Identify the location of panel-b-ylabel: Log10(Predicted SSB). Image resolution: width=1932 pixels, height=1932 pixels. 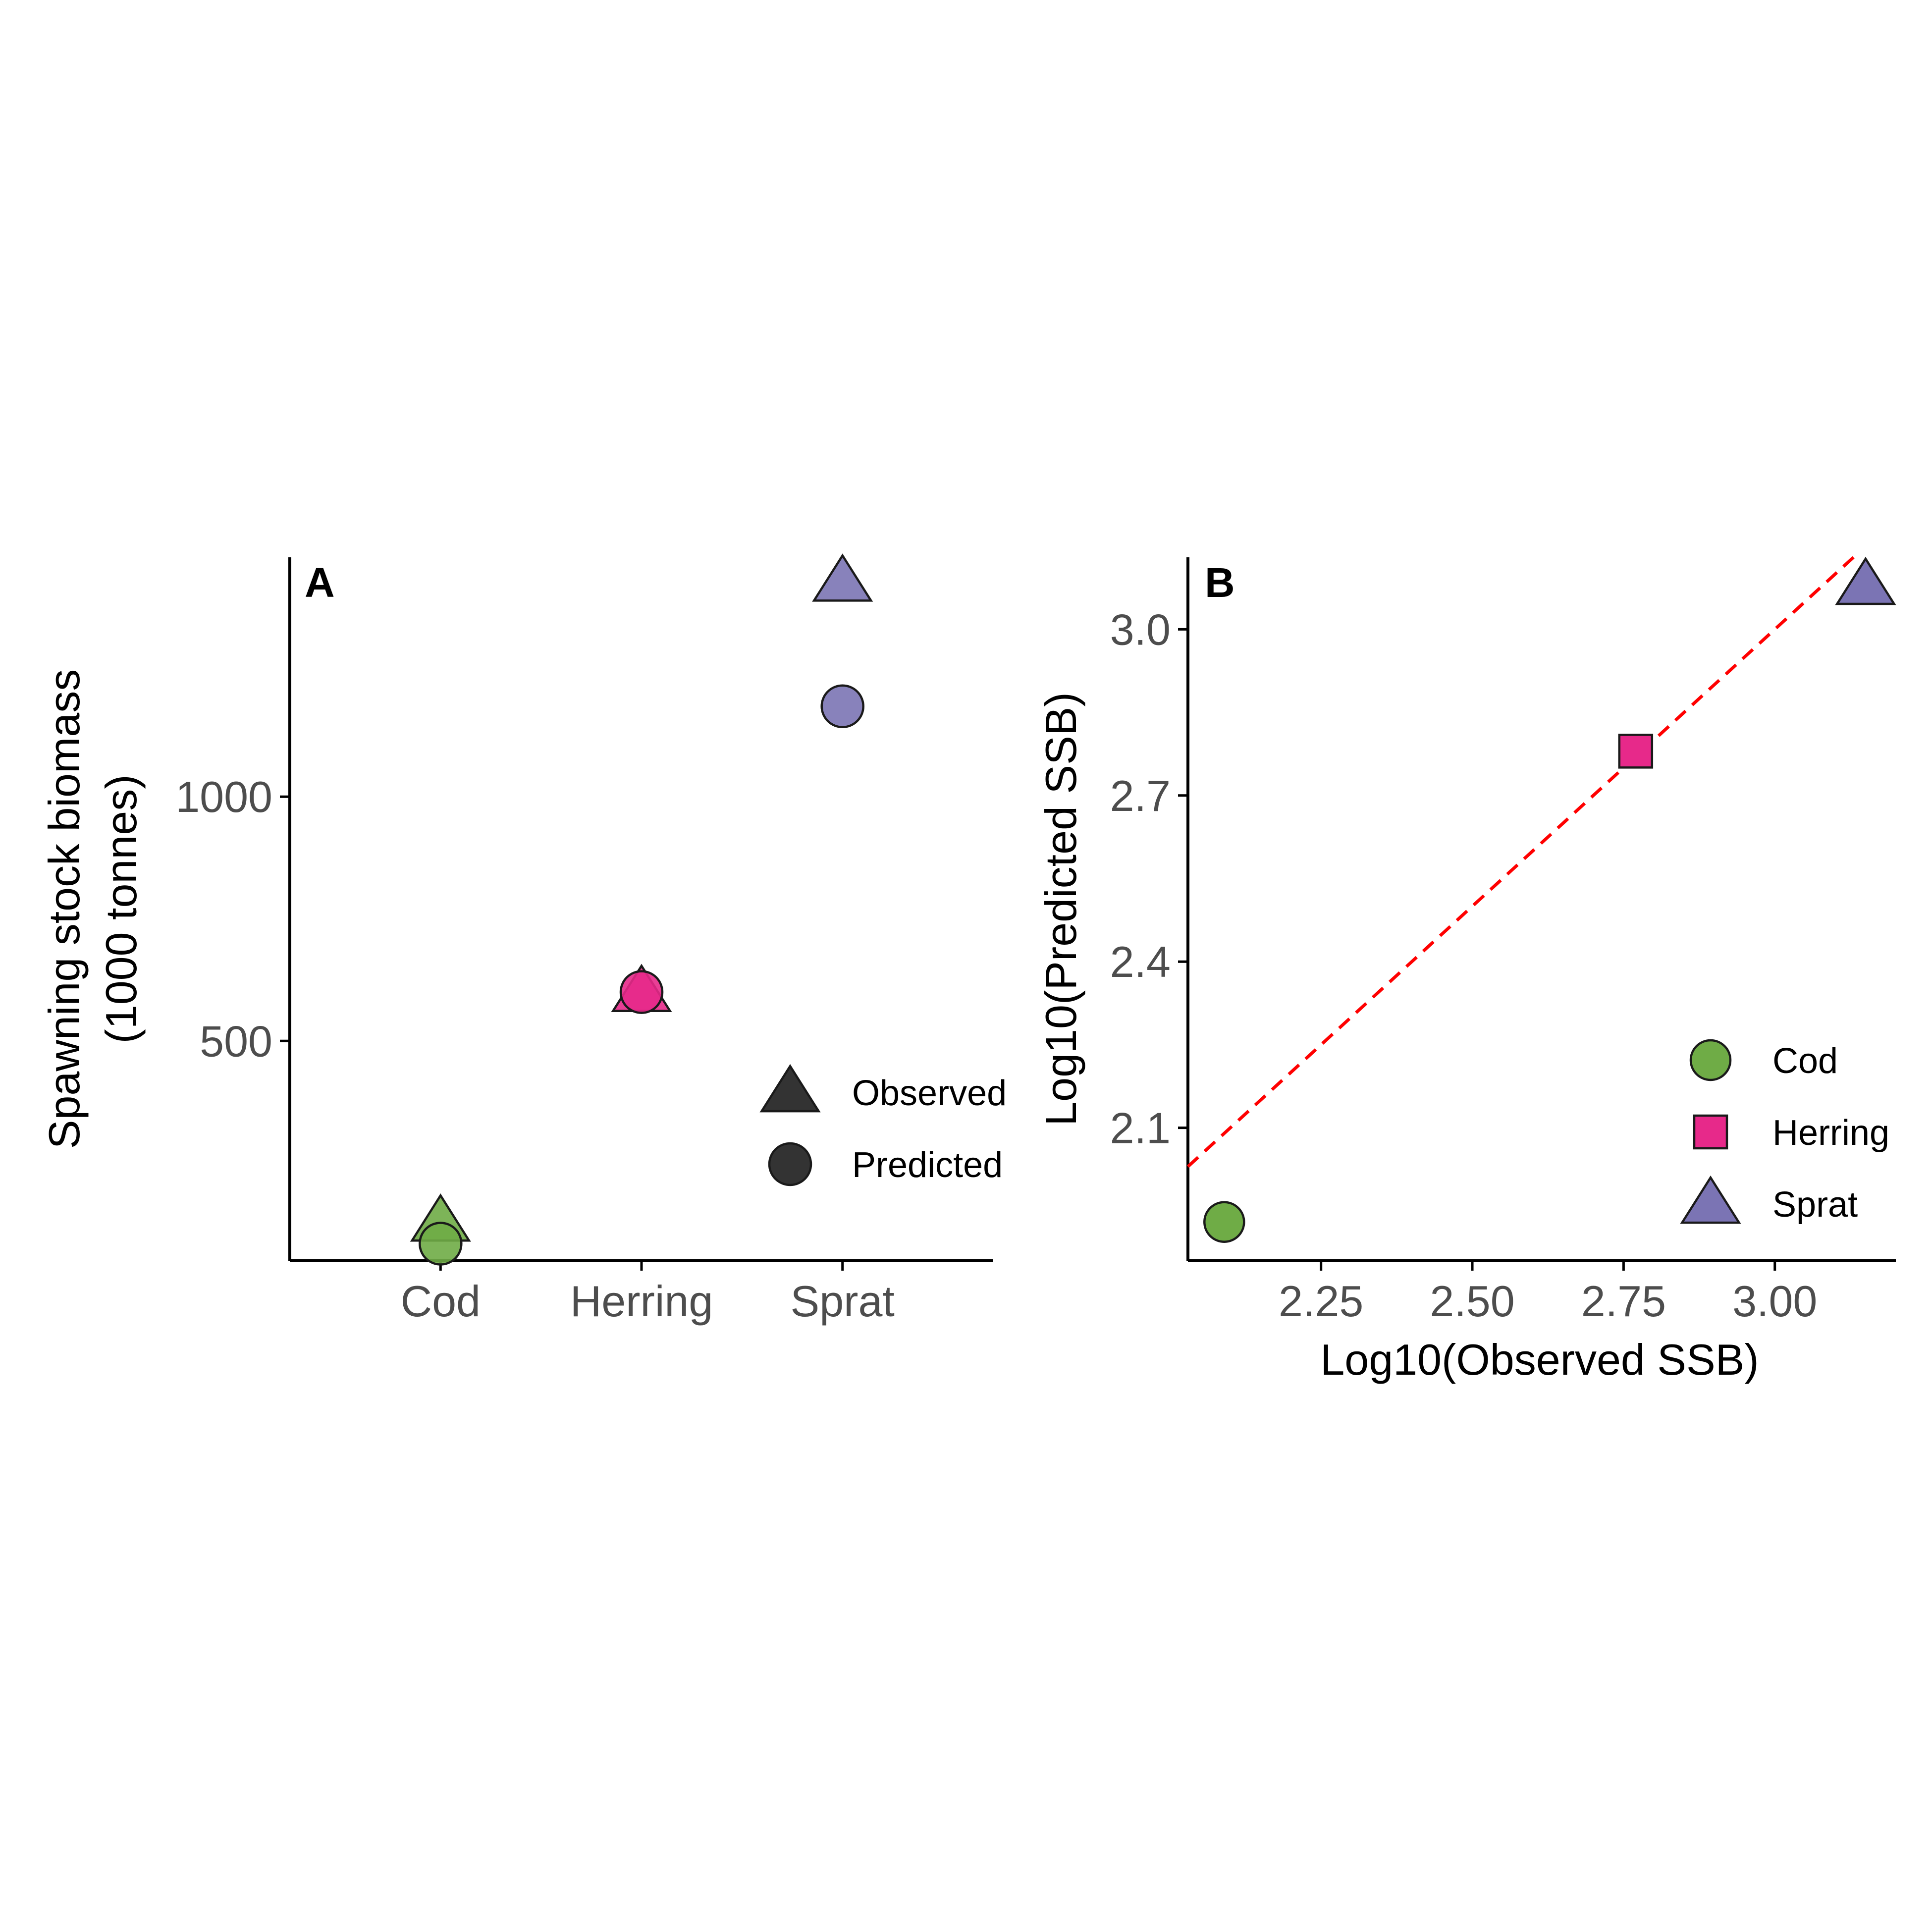
(1060, 909).